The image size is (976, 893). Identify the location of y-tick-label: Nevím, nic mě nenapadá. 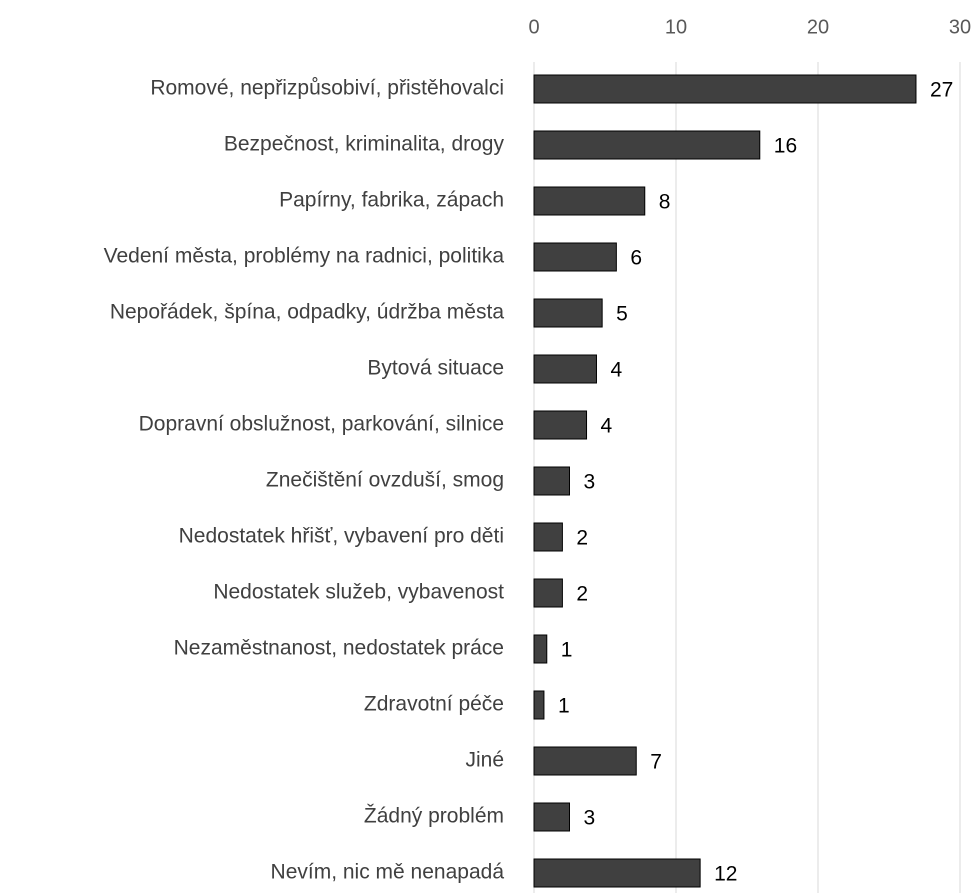
(388, 872).